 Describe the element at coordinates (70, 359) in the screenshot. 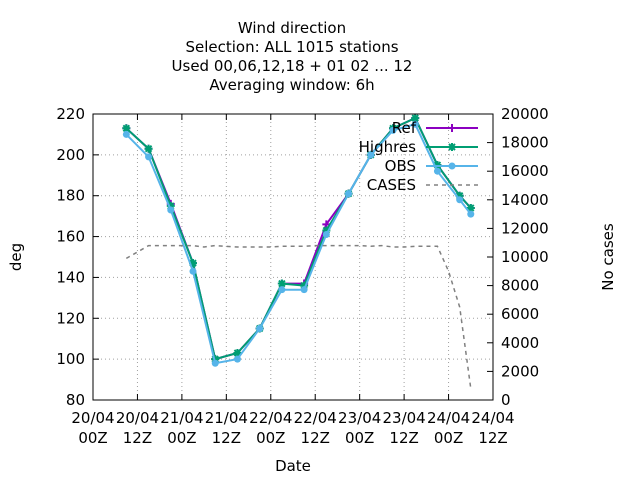

I see `y-tick-label: 100` at that location.